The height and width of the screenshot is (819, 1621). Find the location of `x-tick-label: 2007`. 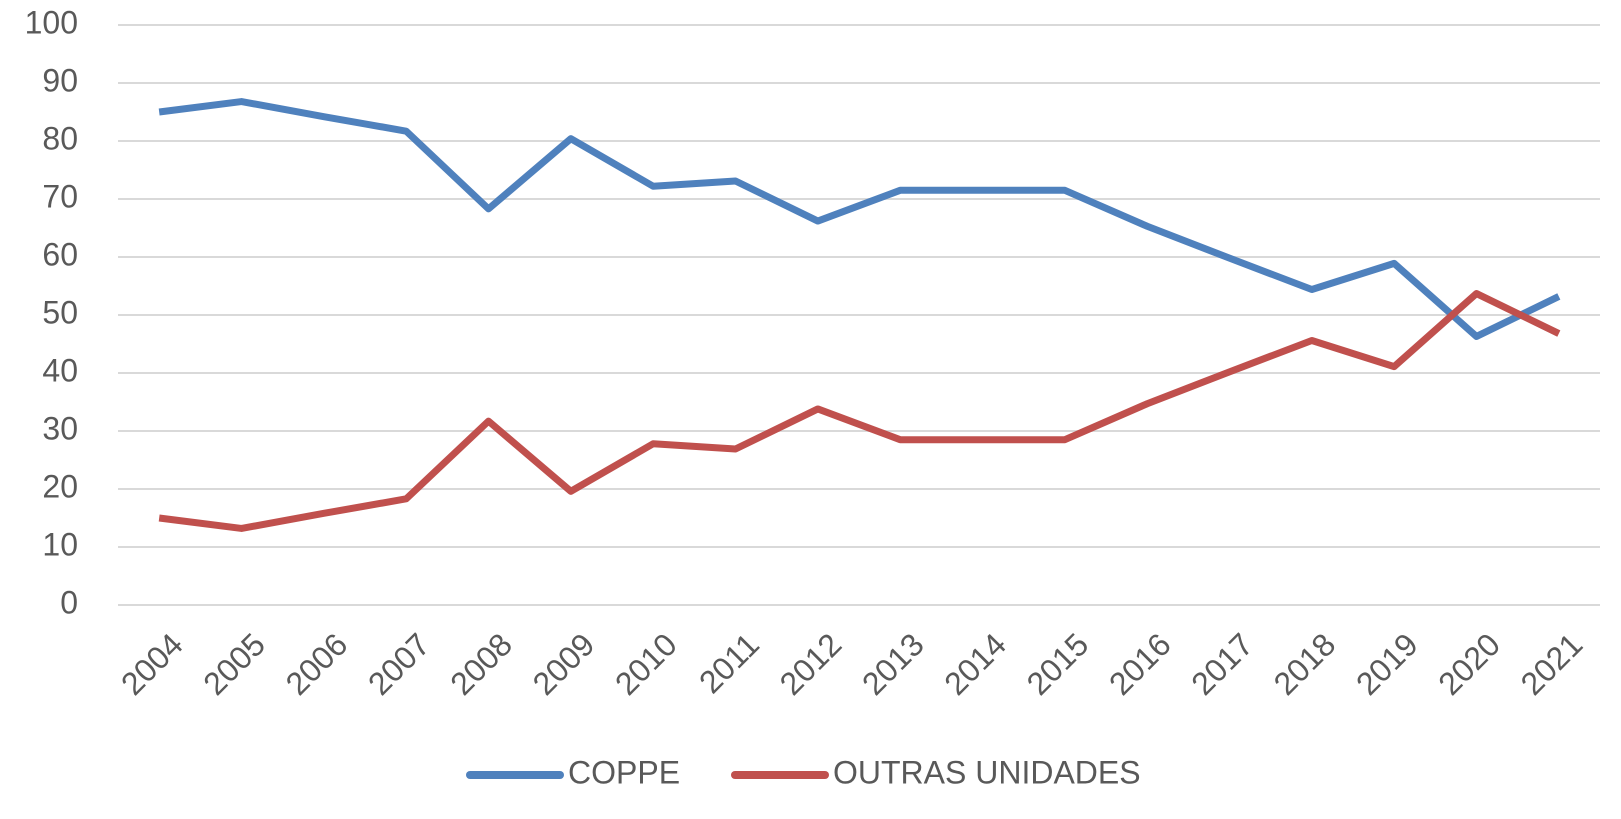

x-tick-label: 2007 is located at coordinates (399, 664).